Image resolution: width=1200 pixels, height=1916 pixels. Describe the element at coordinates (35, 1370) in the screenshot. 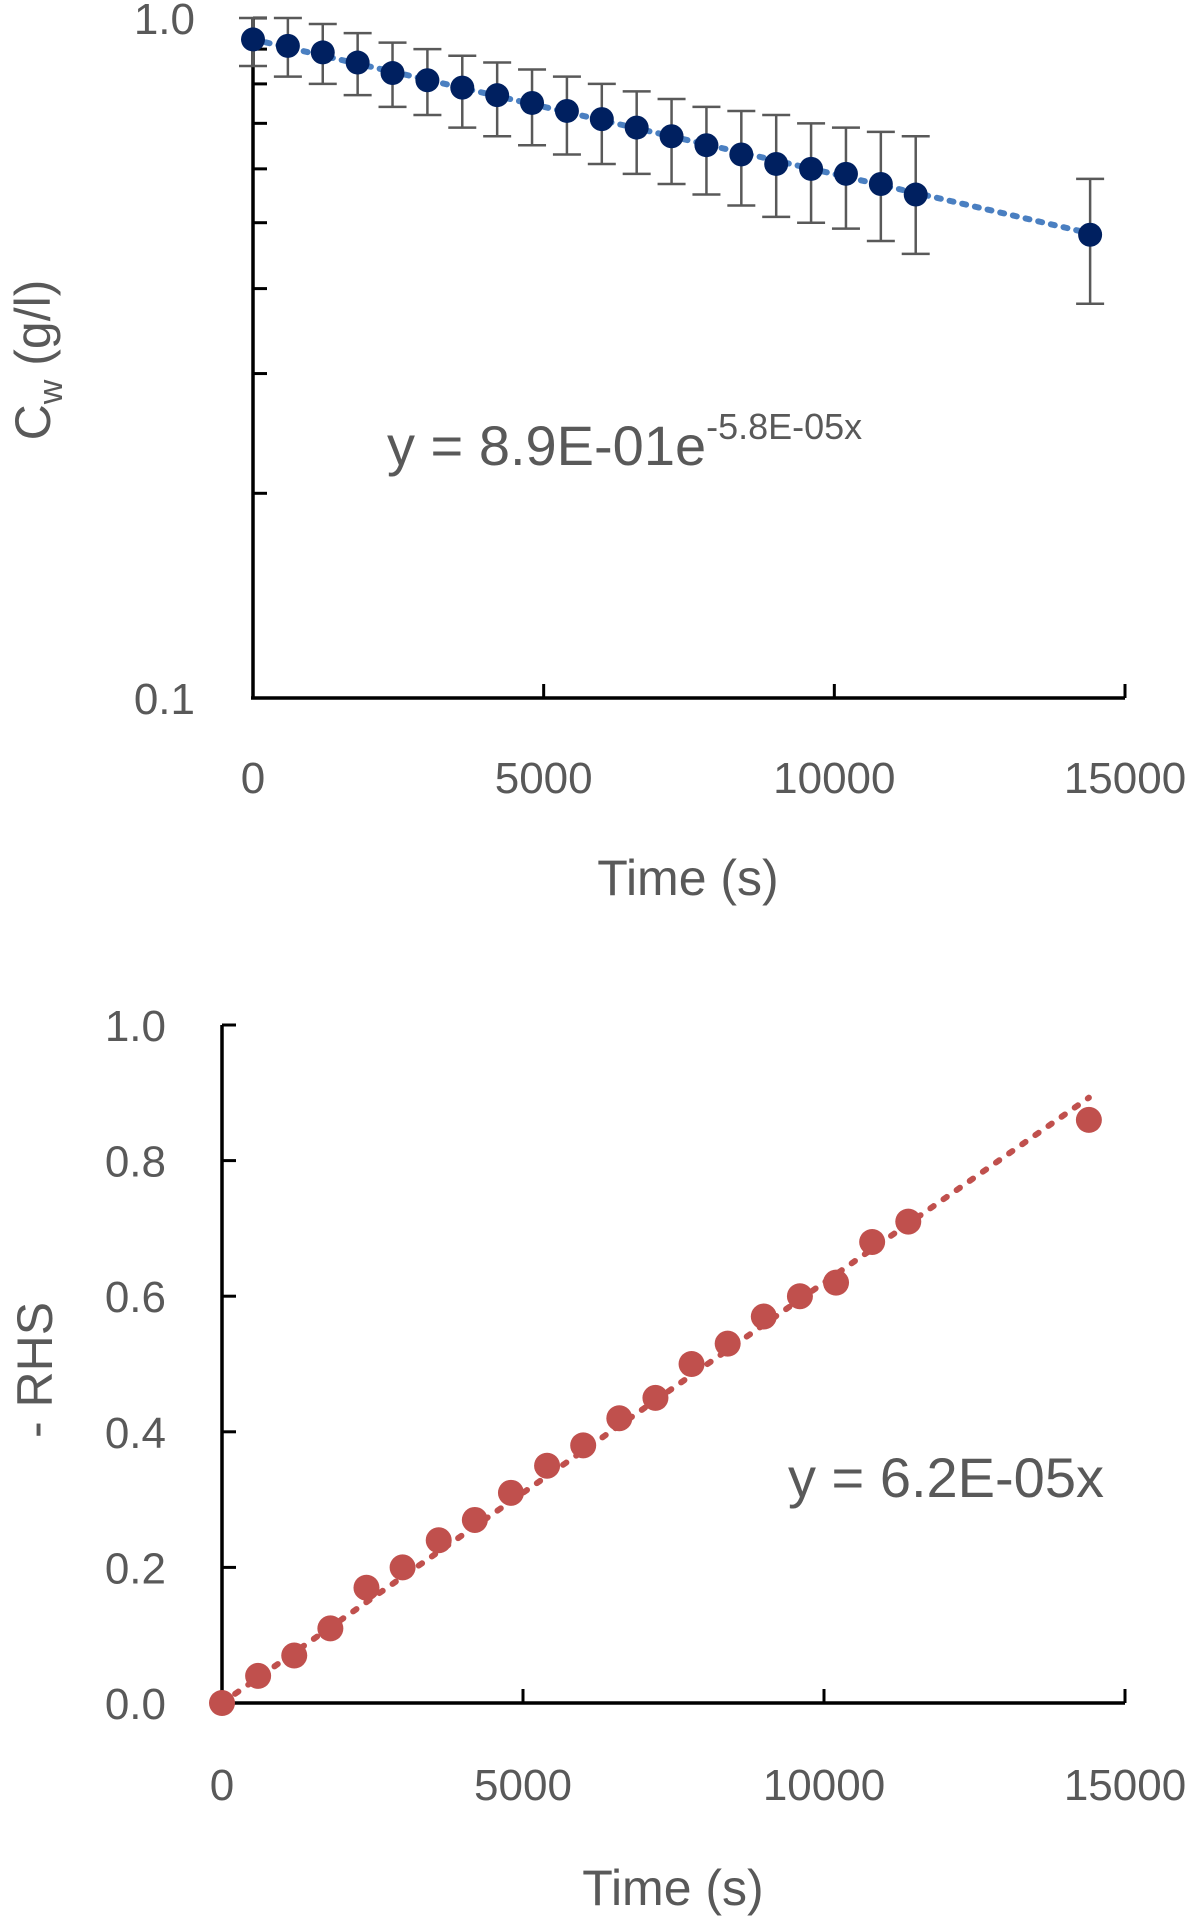

I see `bottom-y-axis-title: - RHS` at that location.